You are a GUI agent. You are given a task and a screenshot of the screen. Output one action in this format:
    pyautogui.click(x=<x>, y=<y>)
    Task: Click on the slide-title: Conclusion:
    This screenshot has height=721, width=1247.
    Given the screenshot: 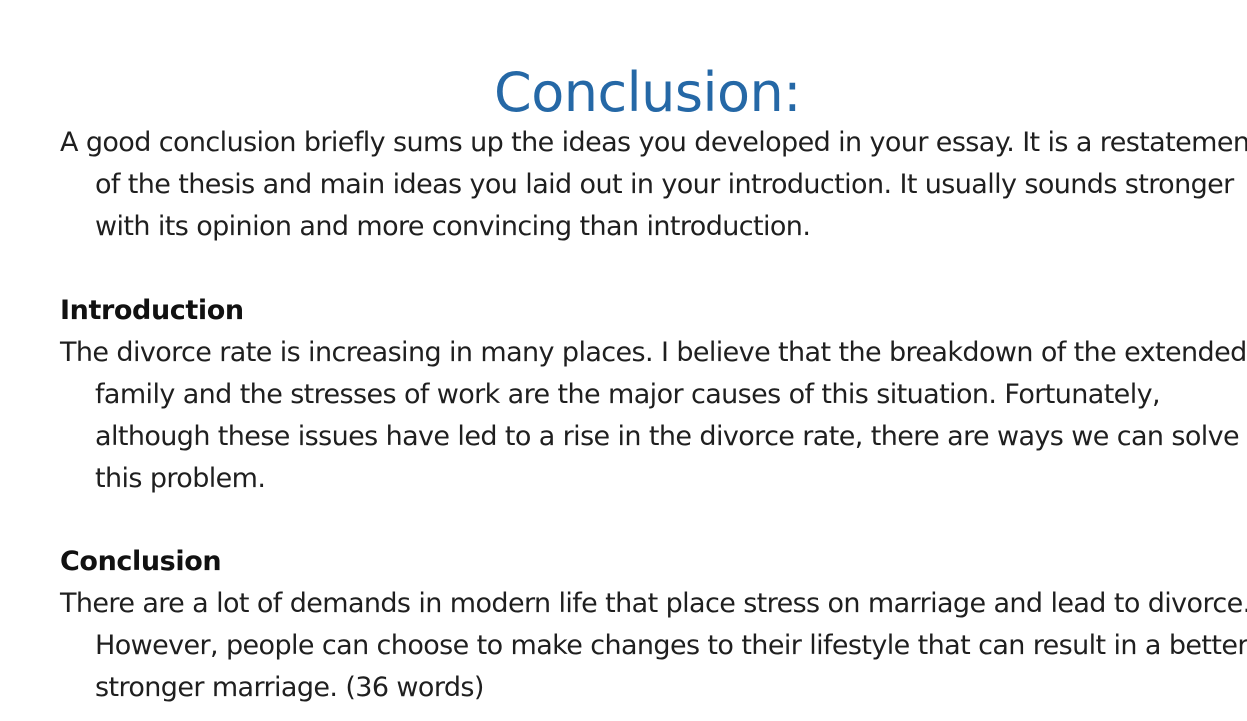 What is the action you would take?
    pyautogui.click(x=647, y=93)
    